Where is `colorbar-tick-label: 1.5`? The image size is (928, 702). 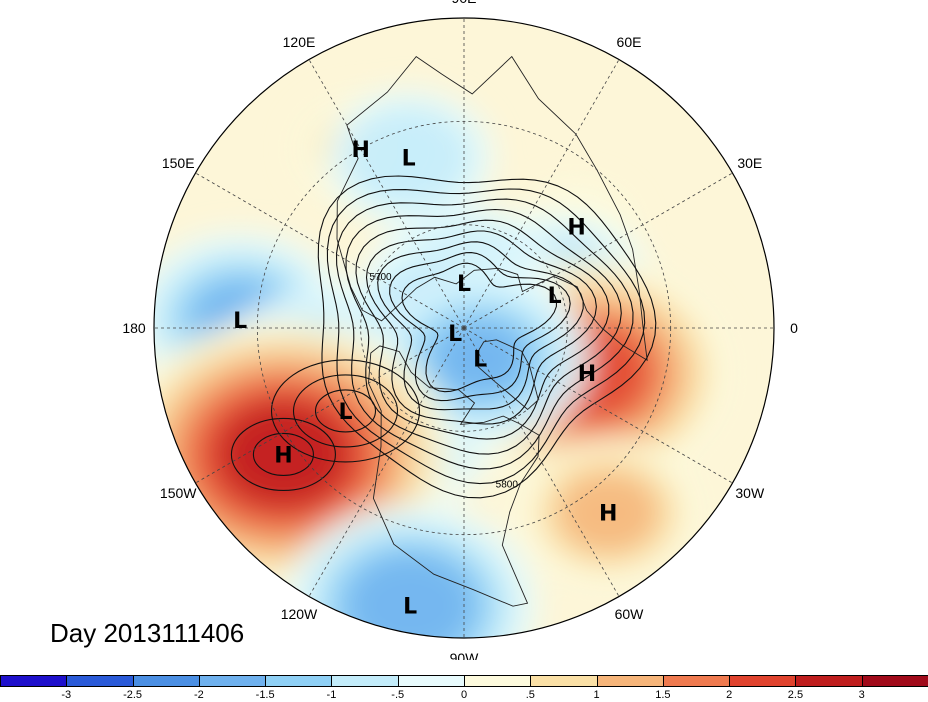
colorbar-tick-label: 1.5 is located at coordinates (663, 695).